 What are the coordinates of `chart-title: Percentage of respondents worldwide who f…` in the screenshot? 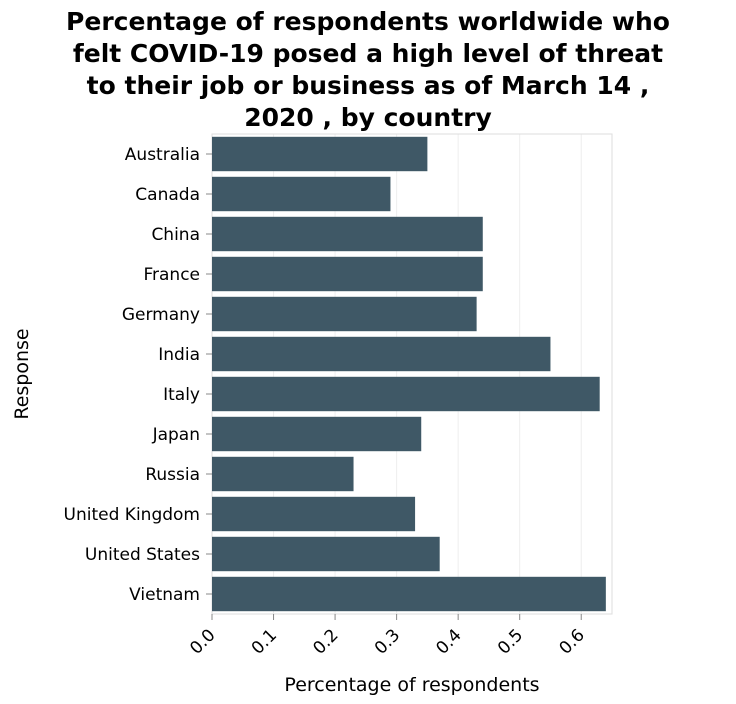 It's located at (368, 69).